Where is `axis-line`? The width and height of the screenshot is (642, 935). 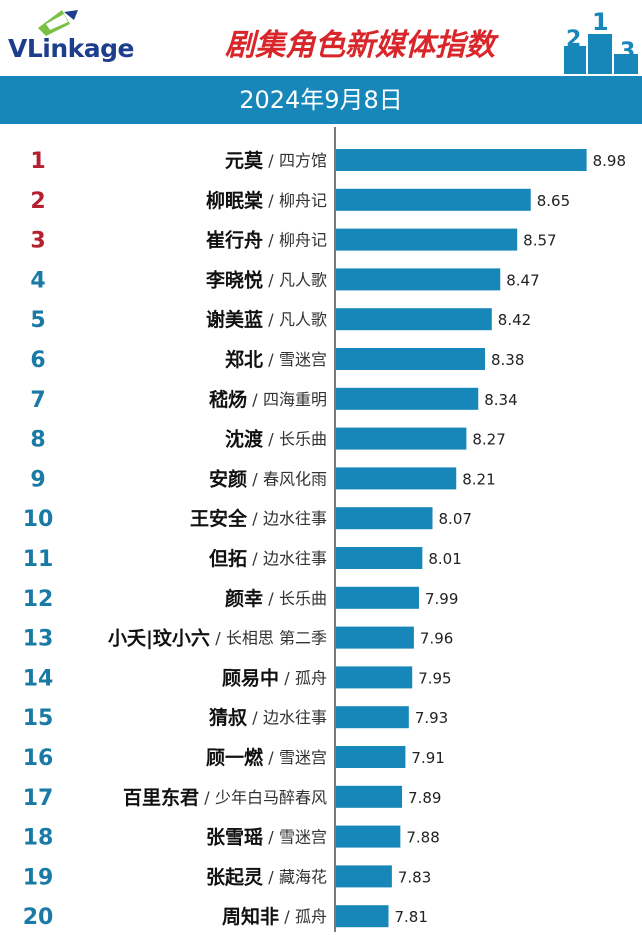
axis-line is located at coordinates (335, 529).